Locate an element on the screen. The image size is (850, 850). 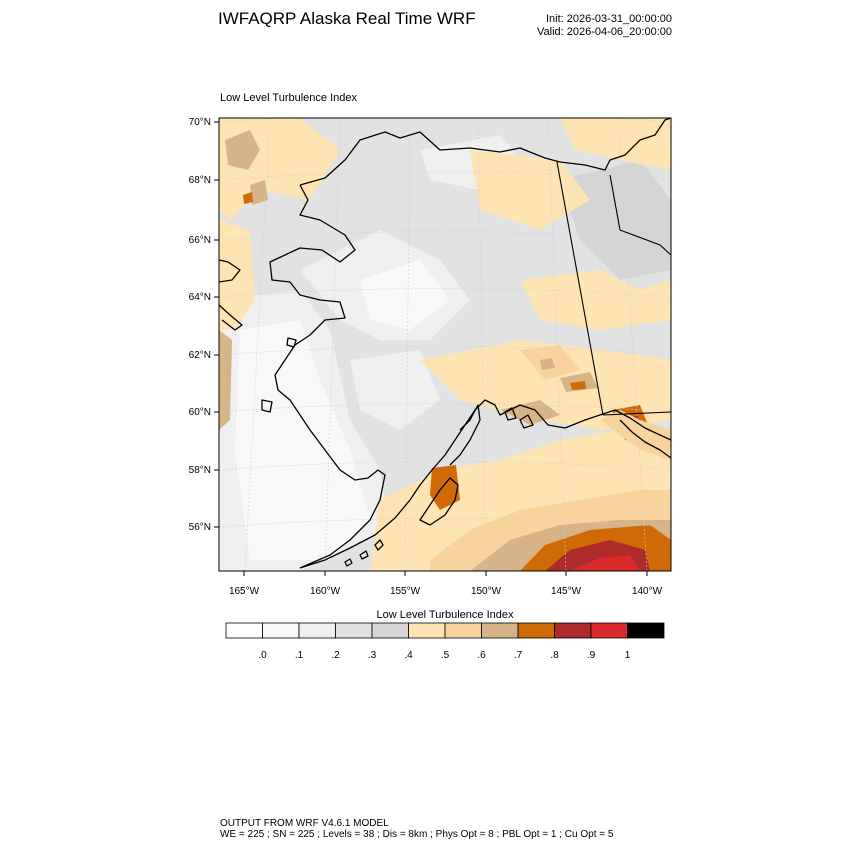
lat-label: 68°N is located at coordinates (200, 180).